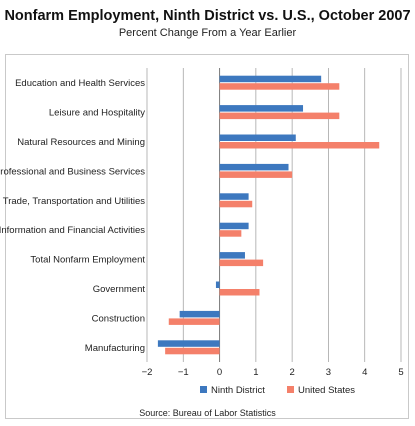 The image size is (415, 426). Describe the element at coordinates (291, 372) in the screenshot. I see `x-tick-label: 2` at that location.